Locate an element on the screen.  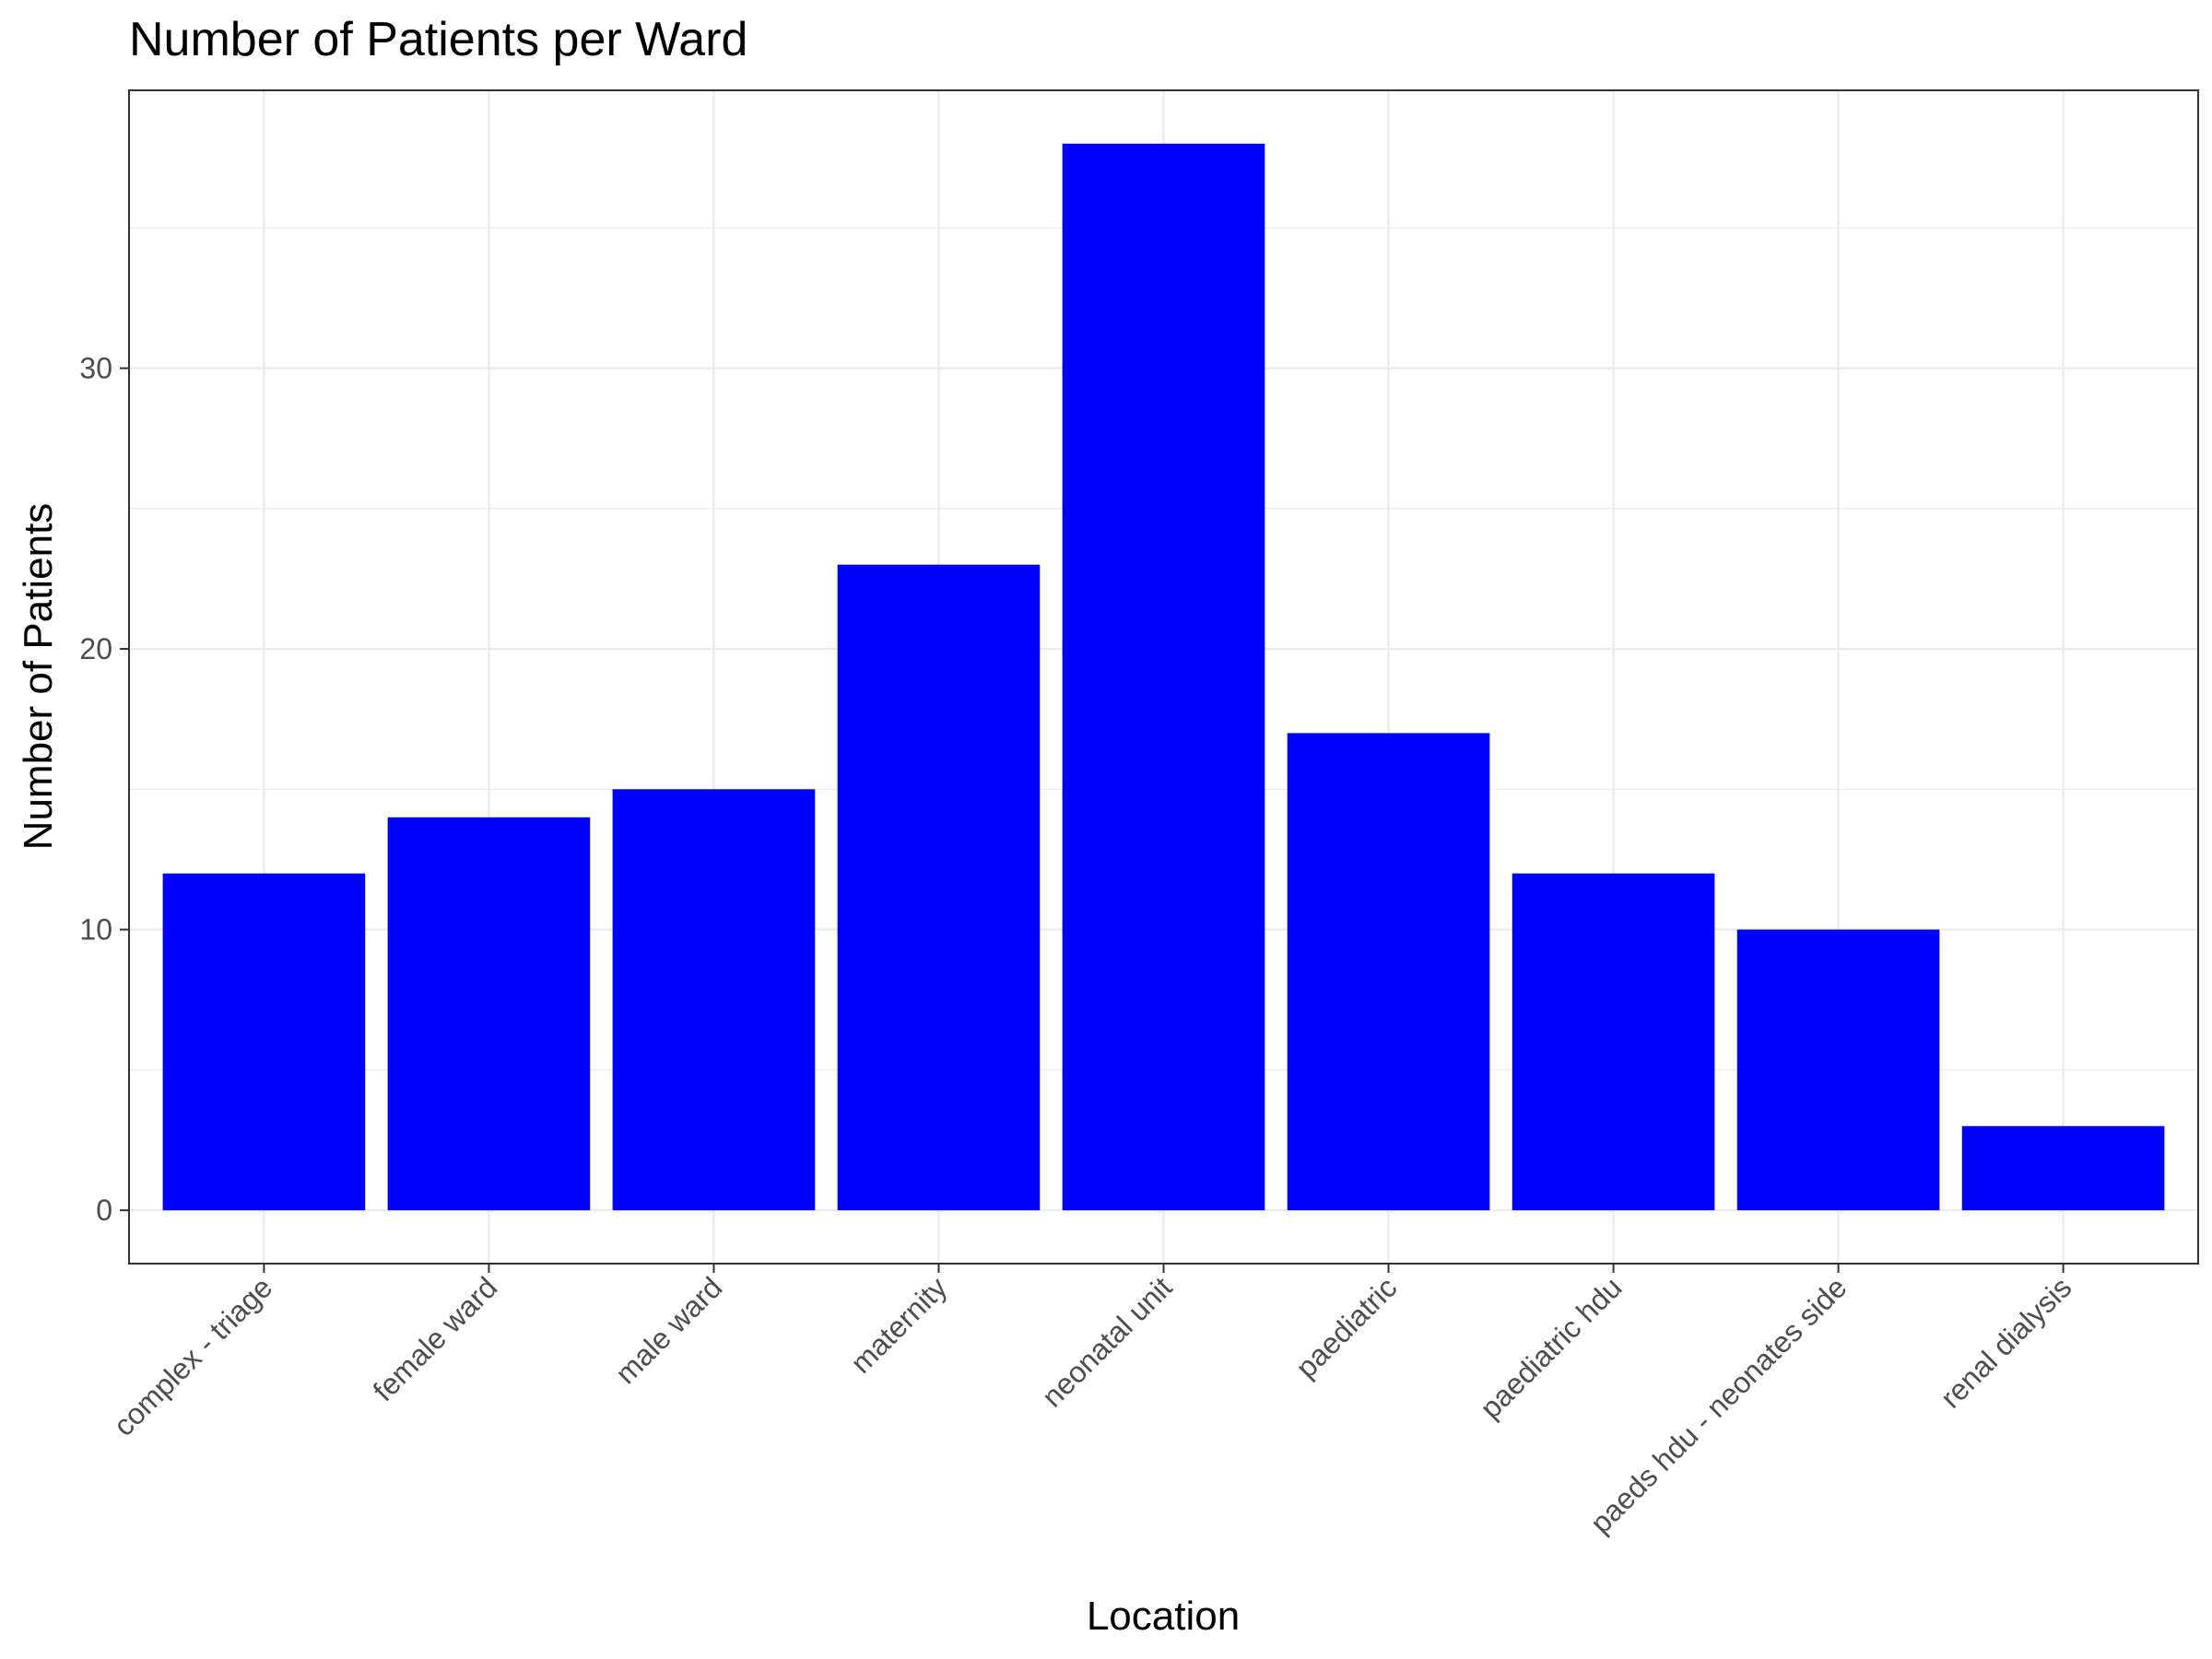
y-axis-ticks: 0 10 20 30 is located at coordinates (104, 789).